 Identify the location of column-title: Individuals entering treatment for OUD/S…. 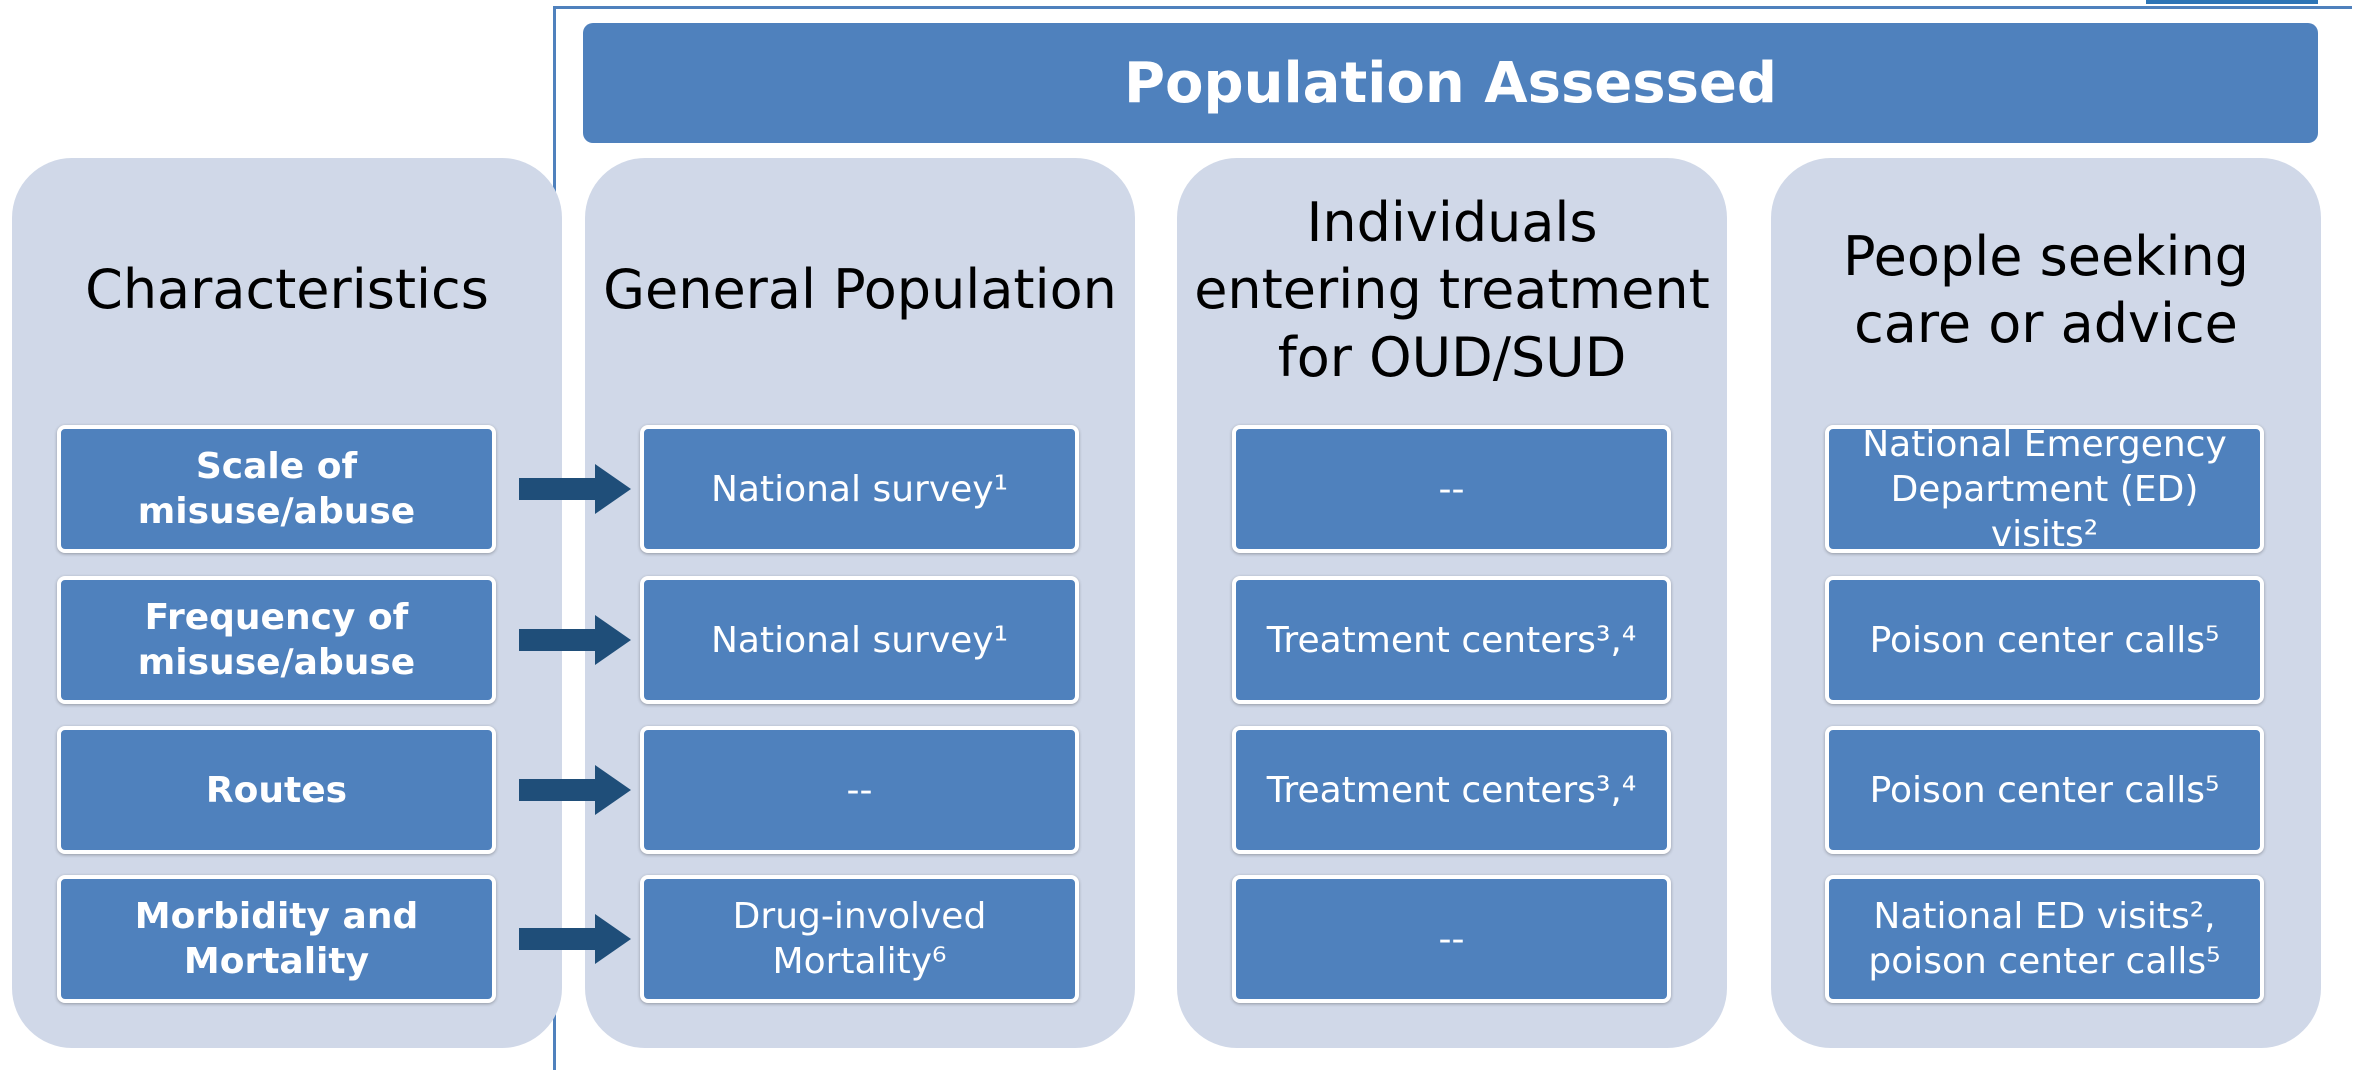
(1452, 289).